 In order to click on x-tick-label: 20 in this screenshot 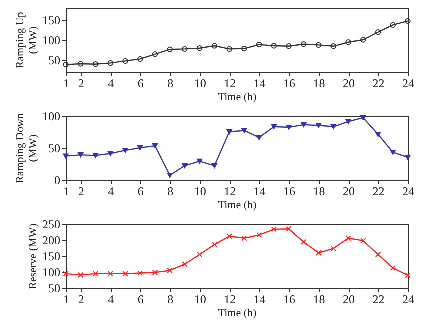, I will do `click(349, 83)`.